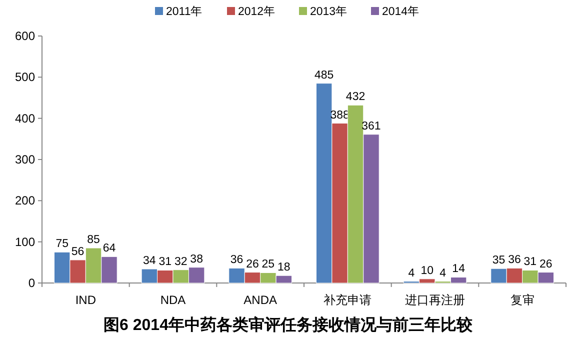  I want to click on data-label: 10, so click(427, 270).